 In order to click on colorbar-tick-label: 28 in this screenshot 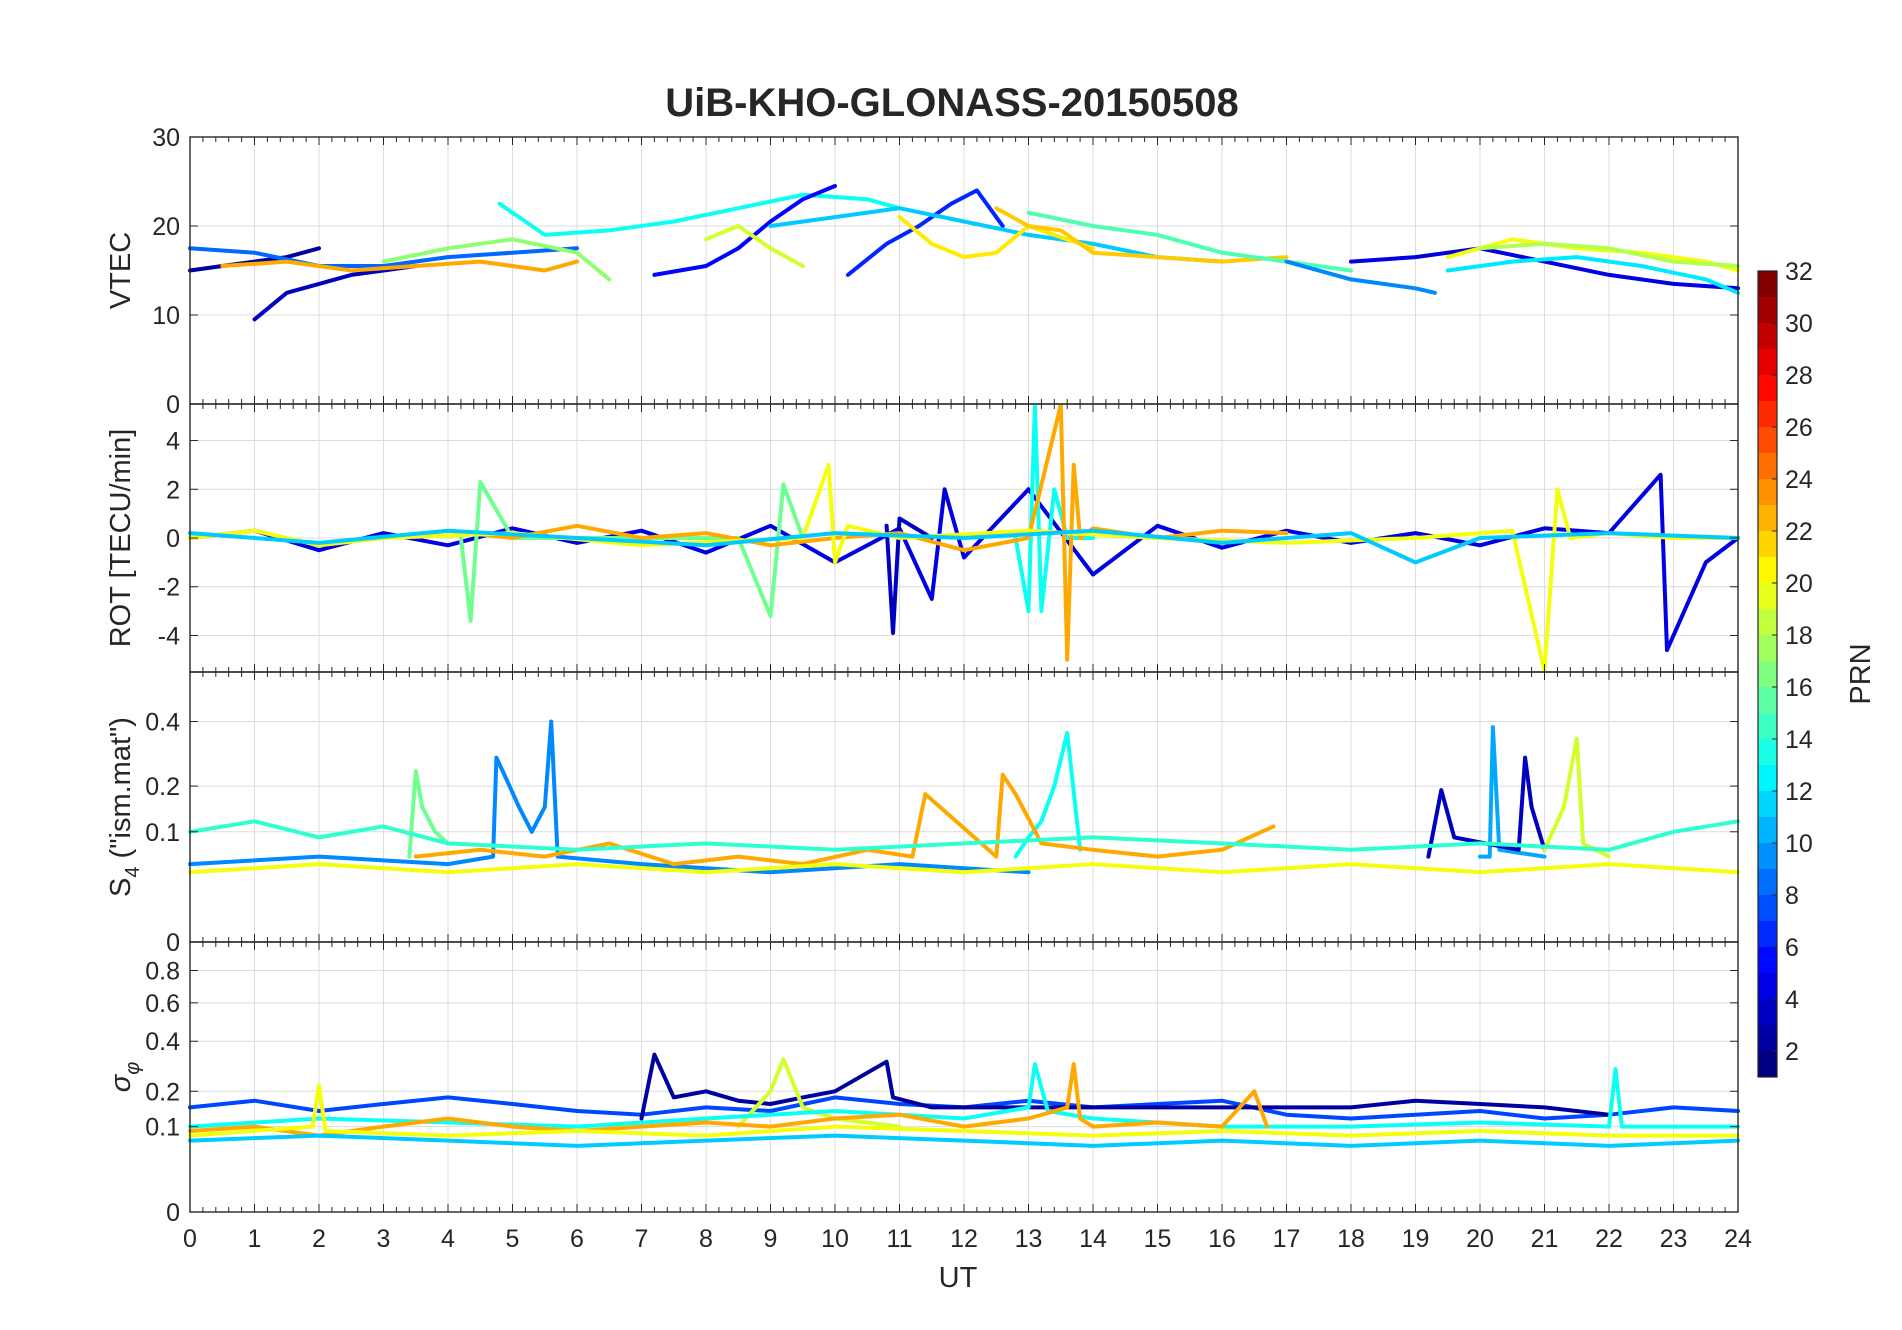, I will do `click(1799, 376)`.